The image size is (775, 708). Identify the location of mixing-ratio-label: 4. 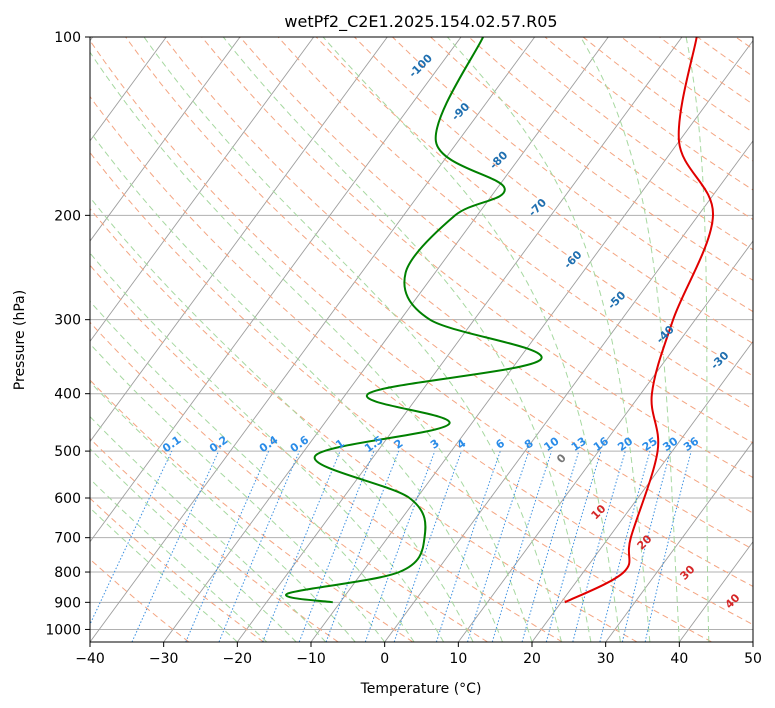
(462, 444).